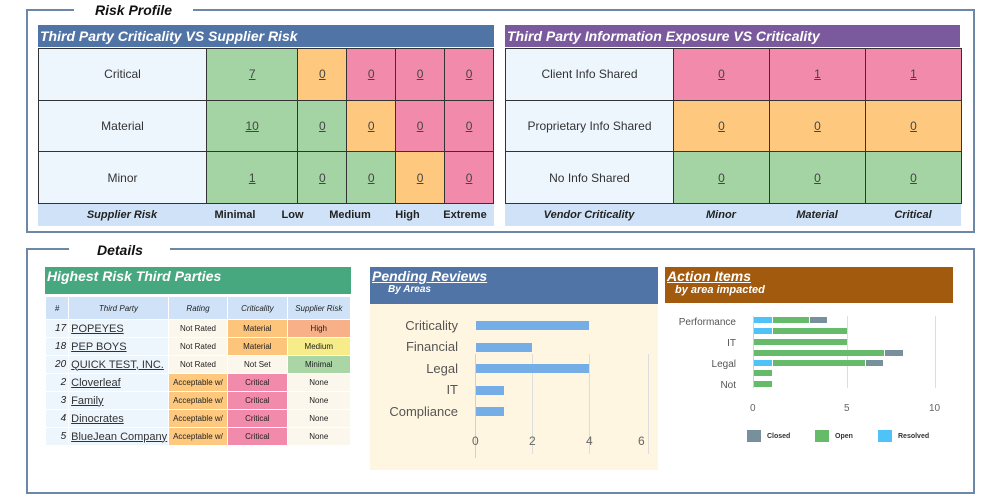  I want to click on matrix-row: No Info Shared 0 0 0, so click(733, 177).